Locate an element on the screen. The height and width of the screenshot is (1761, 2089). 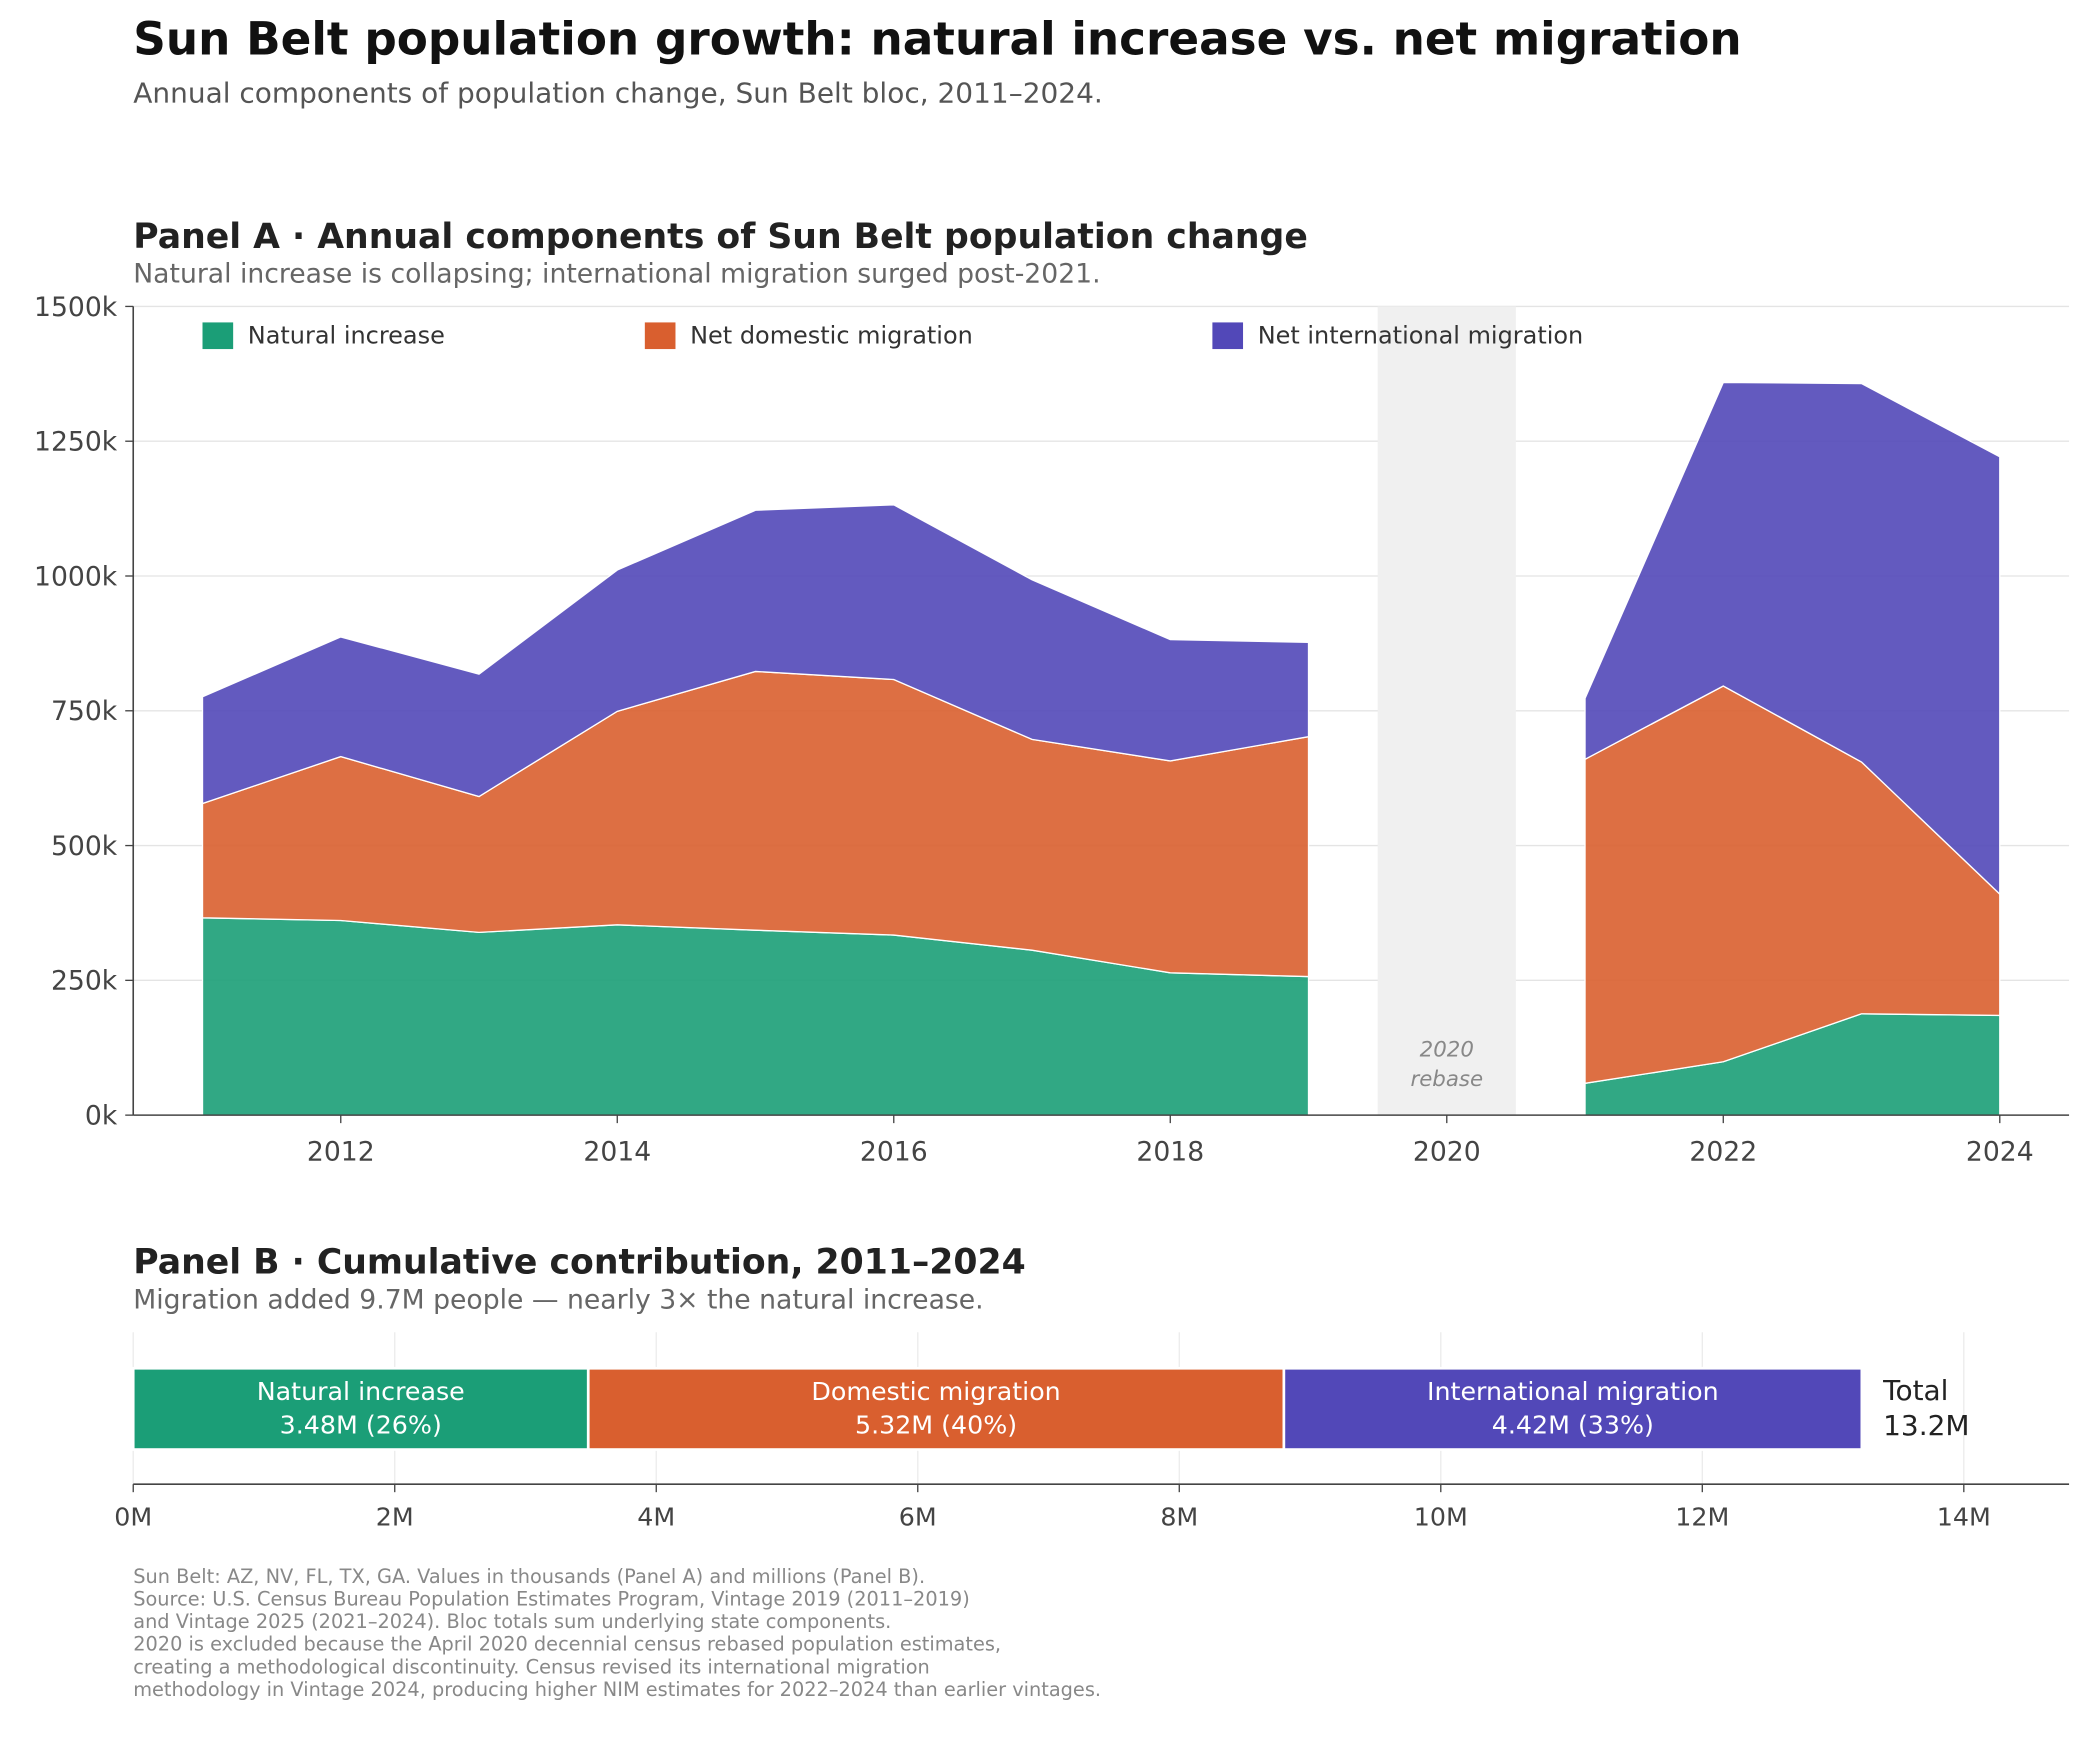
y-tick-label: 1000k is located at coordinates (76, 576).